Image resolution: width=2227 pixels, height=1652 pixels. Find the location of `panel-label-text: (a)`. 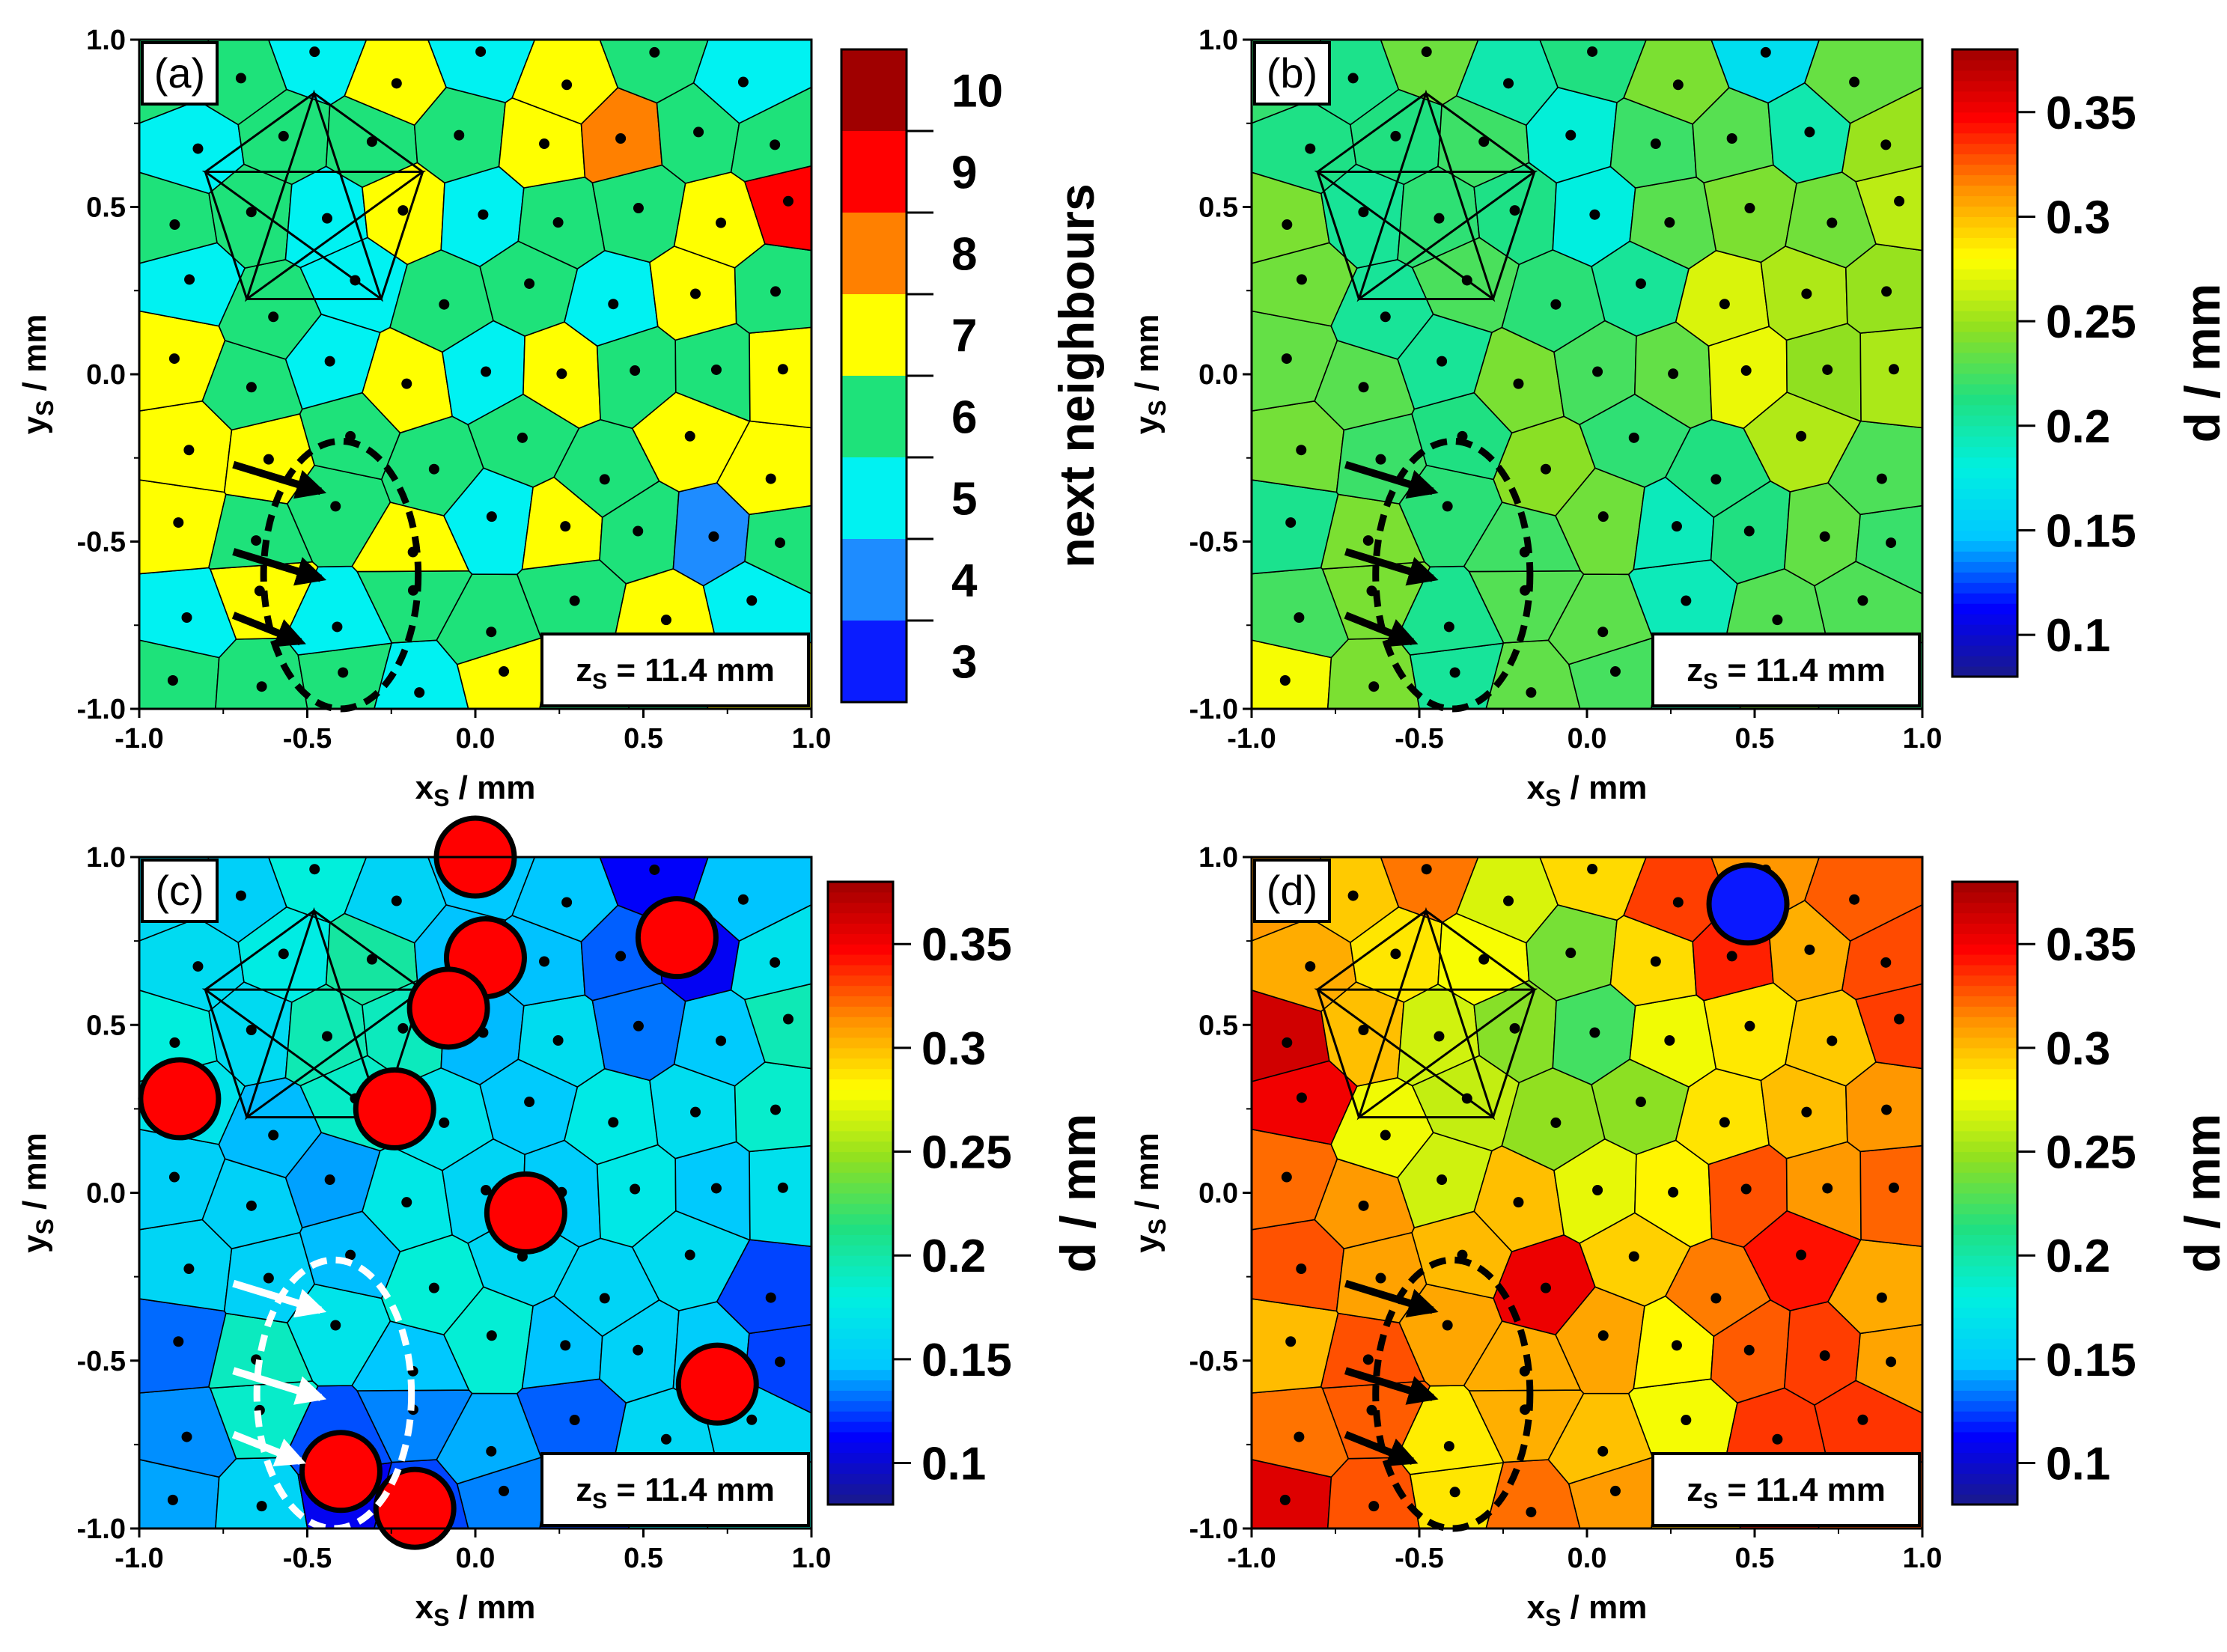

panel-label-text: (a) is located at coordinates (179, 73).